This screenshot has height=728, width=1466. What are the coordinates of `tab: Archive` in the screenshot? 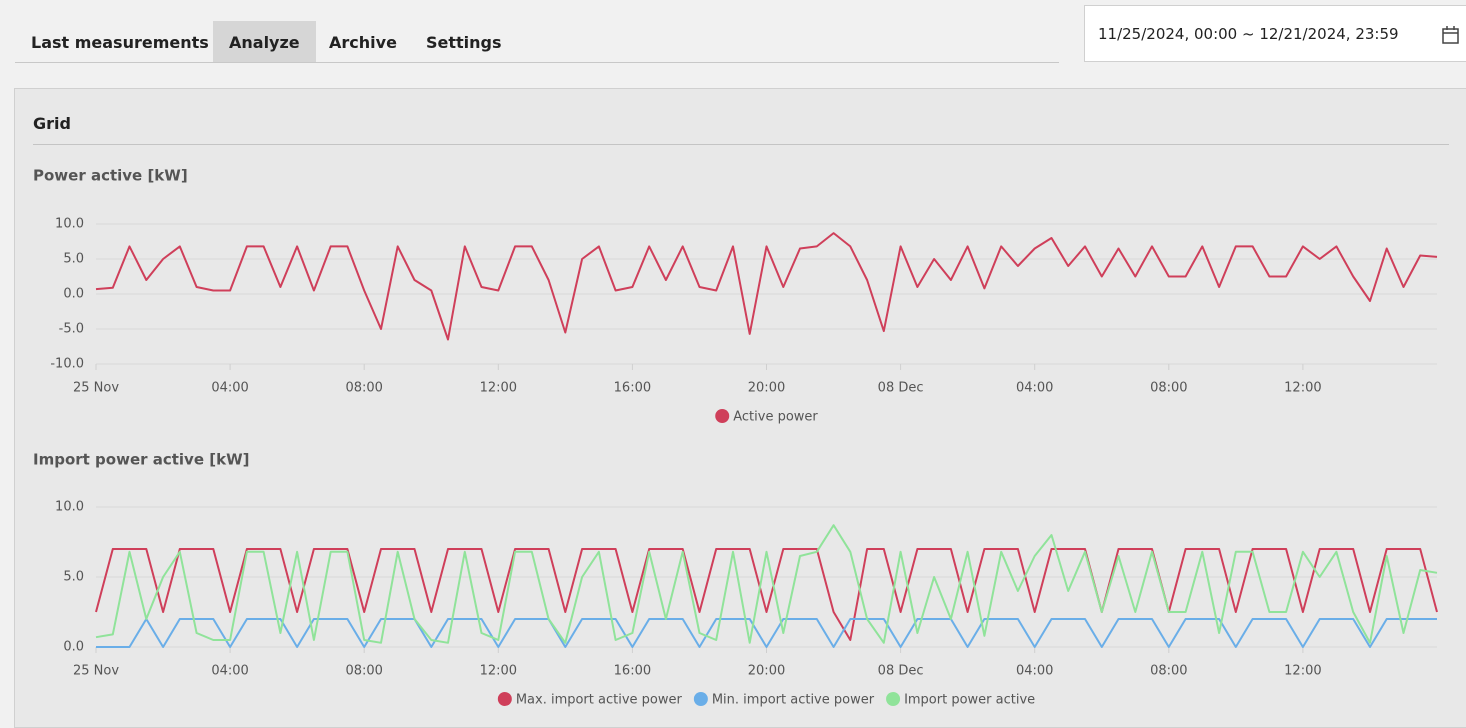 It's located at (363, 42).